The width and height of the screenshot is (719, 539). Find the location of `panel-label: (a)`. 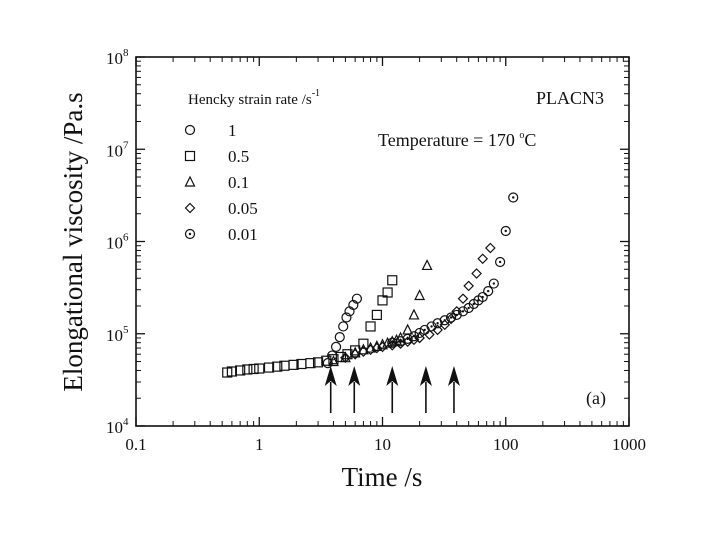

panel-label: (a) is located at coordinates (596, 398).